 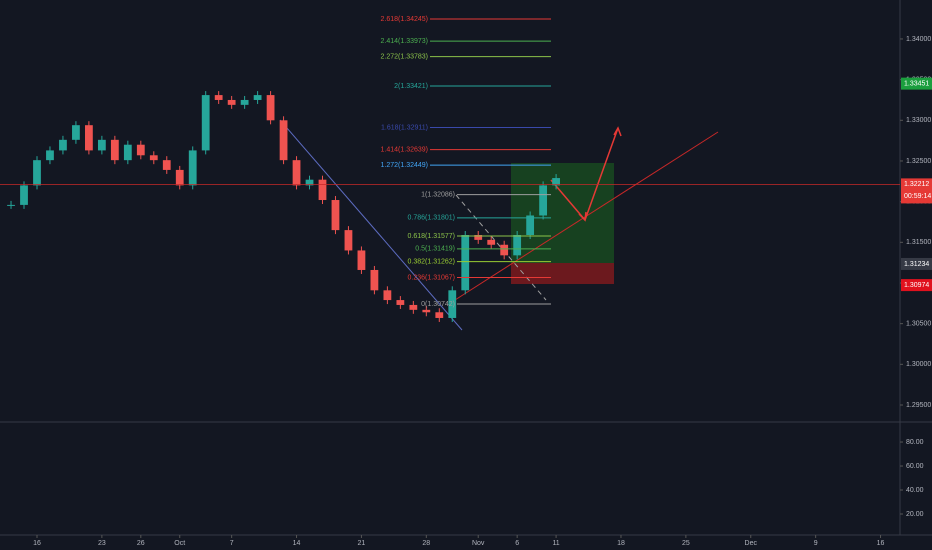 What do you see at coordinates (431, 236) in the screenshot?
I see `fib-label: 0.618(1.31577)` at bounding box center [431, 236].